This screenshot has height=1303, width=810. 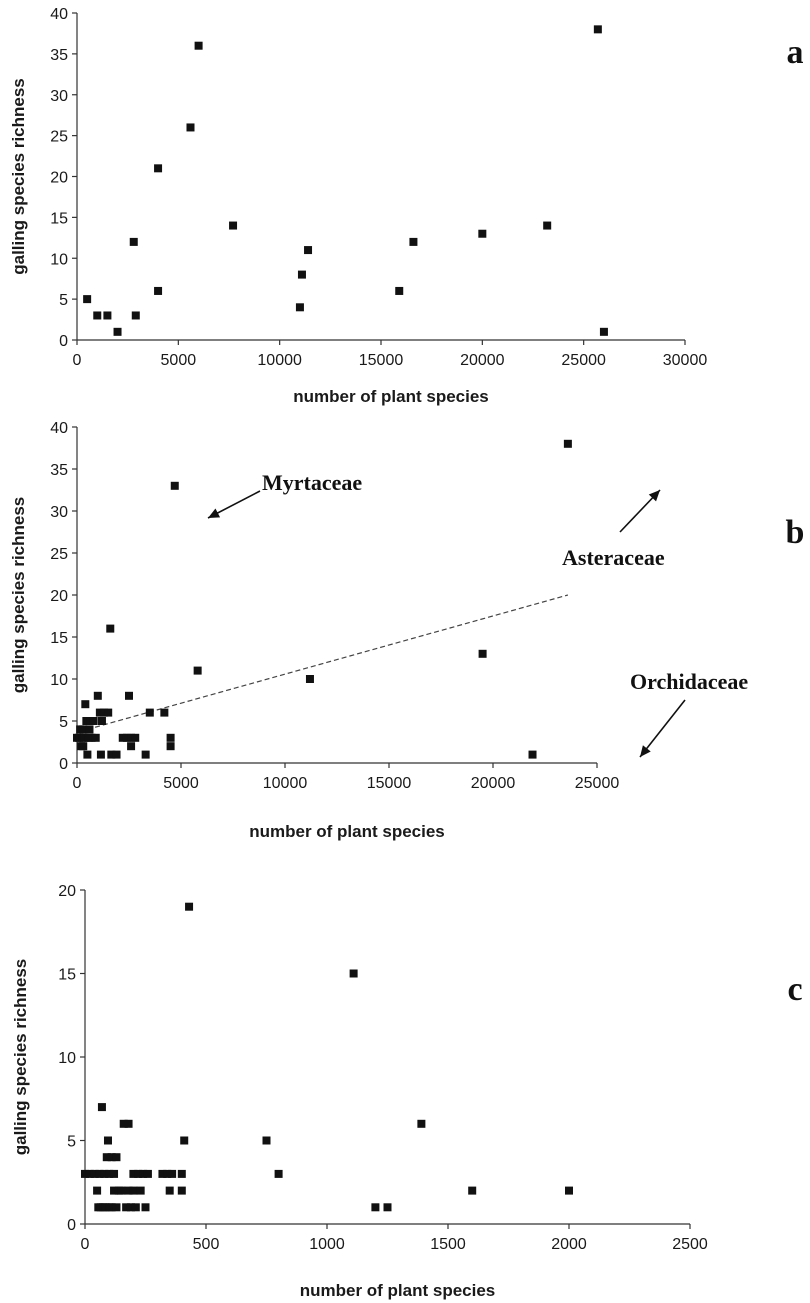 I want to click on annotation-arrow, so click(x=662, y=728).